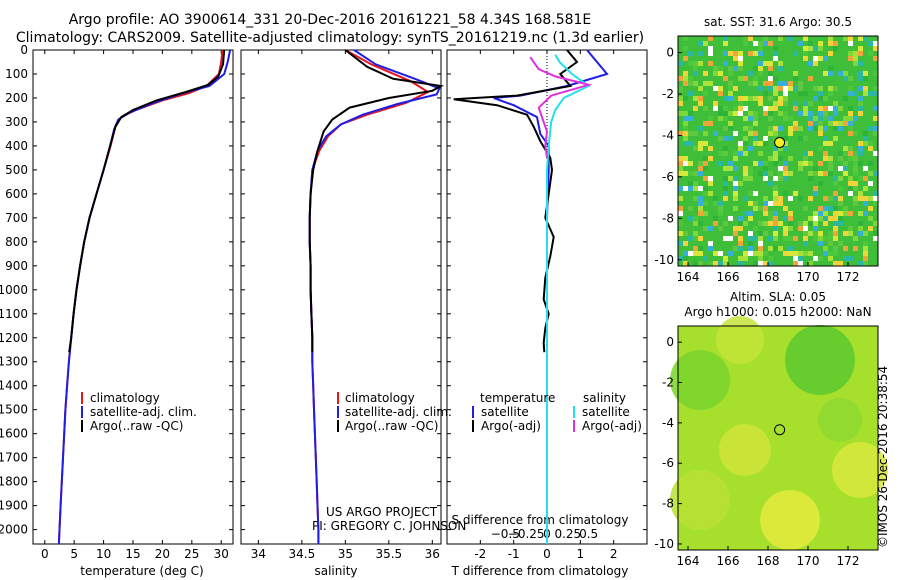 The height and width of the screenshot is (580, 900). I want to click on sst-map, so click(778, 151).